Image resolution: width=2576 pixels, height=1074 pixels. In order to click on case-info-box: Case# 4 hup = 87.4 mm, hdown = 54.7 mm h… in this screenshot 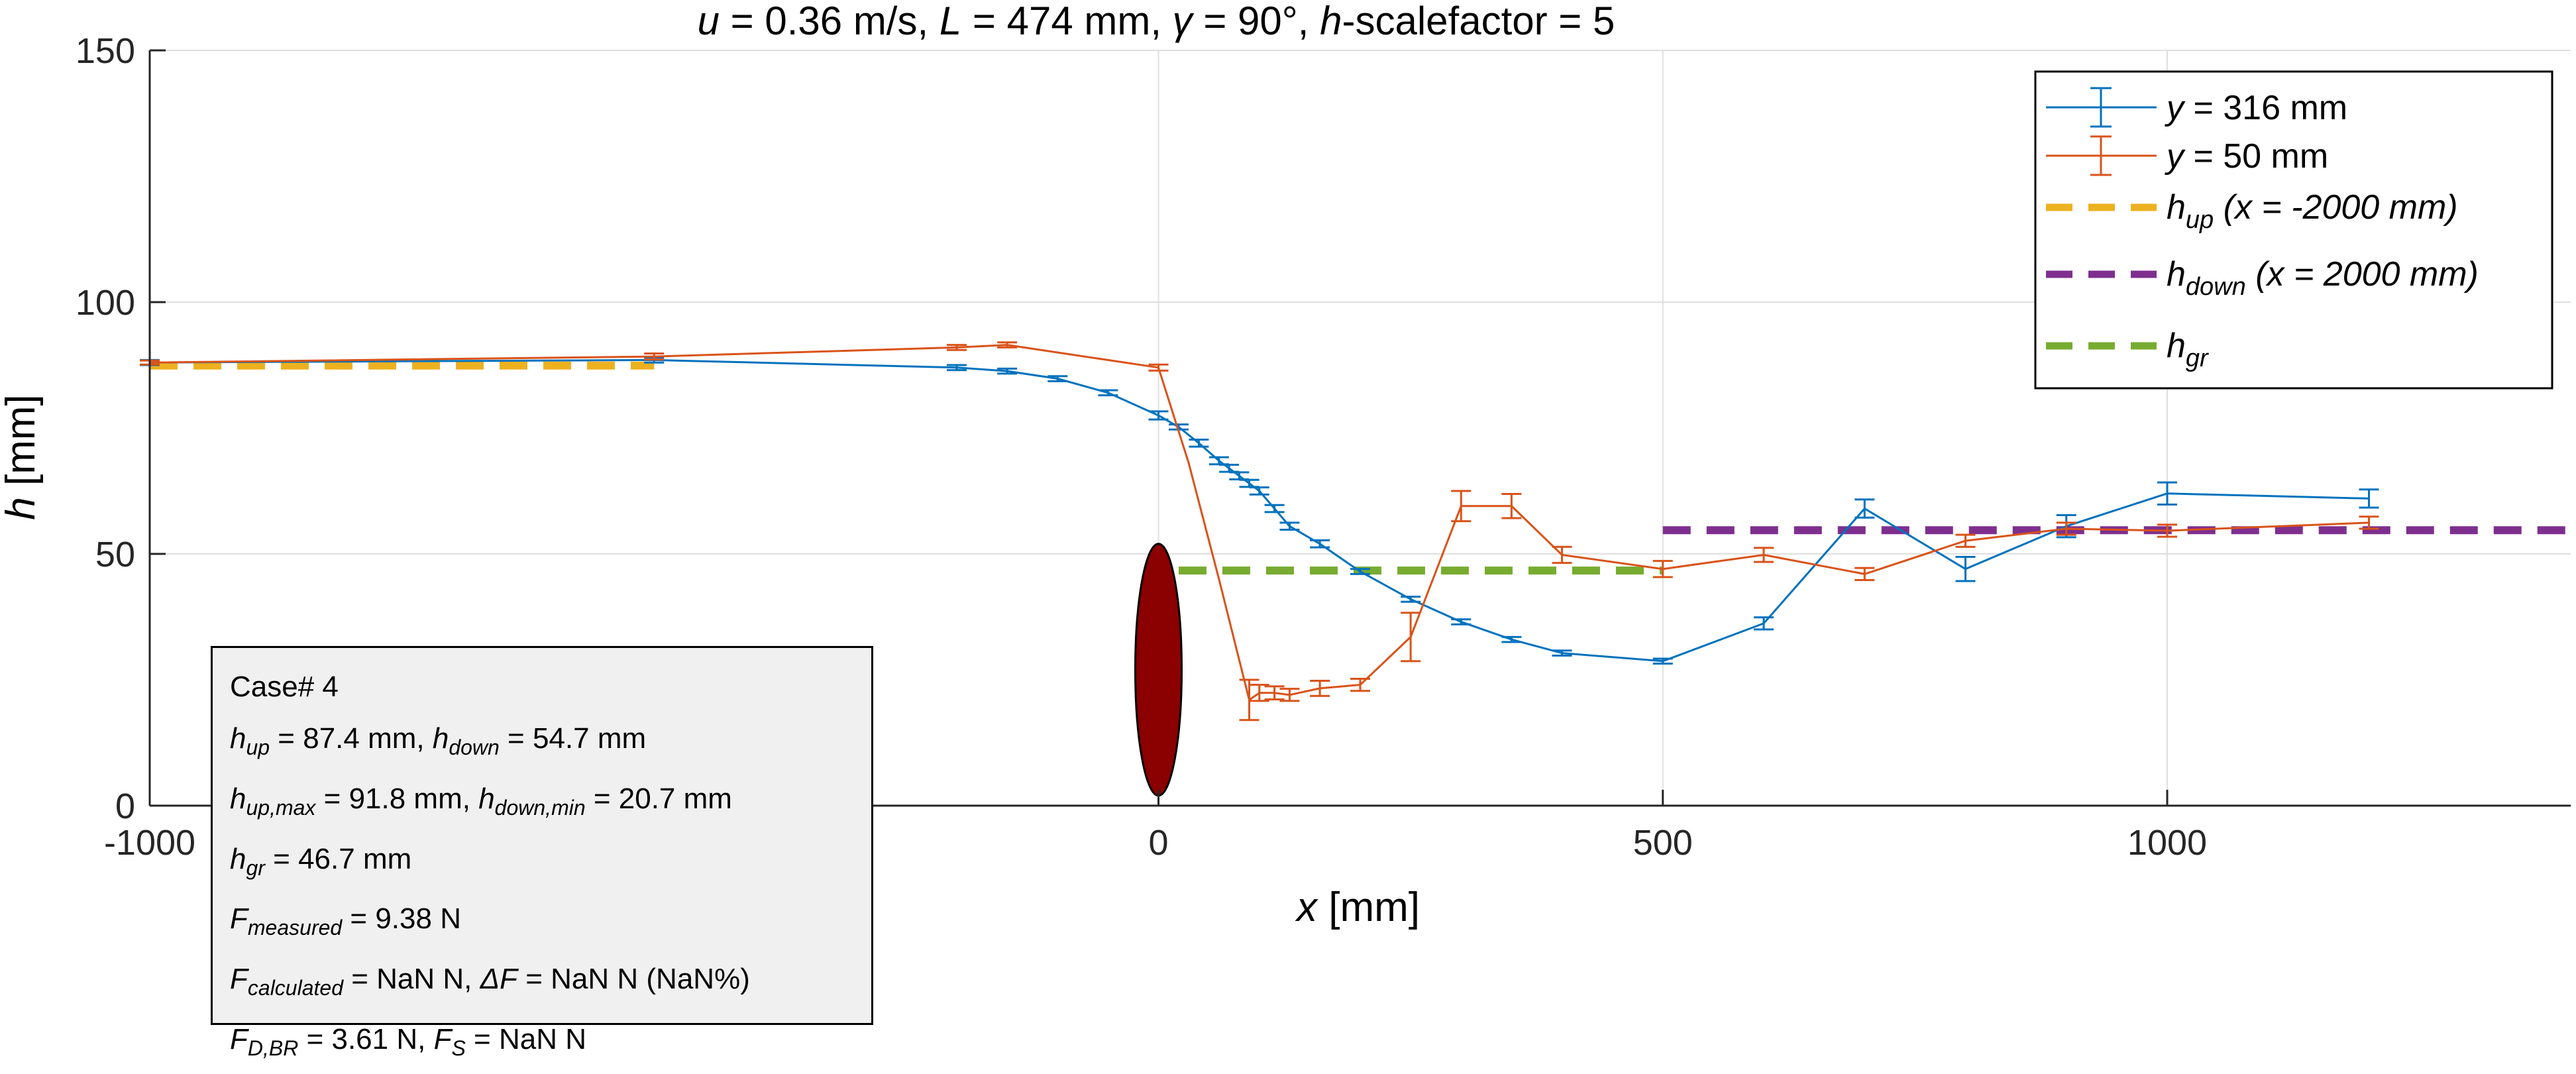, I will do `click(542, 853)`.